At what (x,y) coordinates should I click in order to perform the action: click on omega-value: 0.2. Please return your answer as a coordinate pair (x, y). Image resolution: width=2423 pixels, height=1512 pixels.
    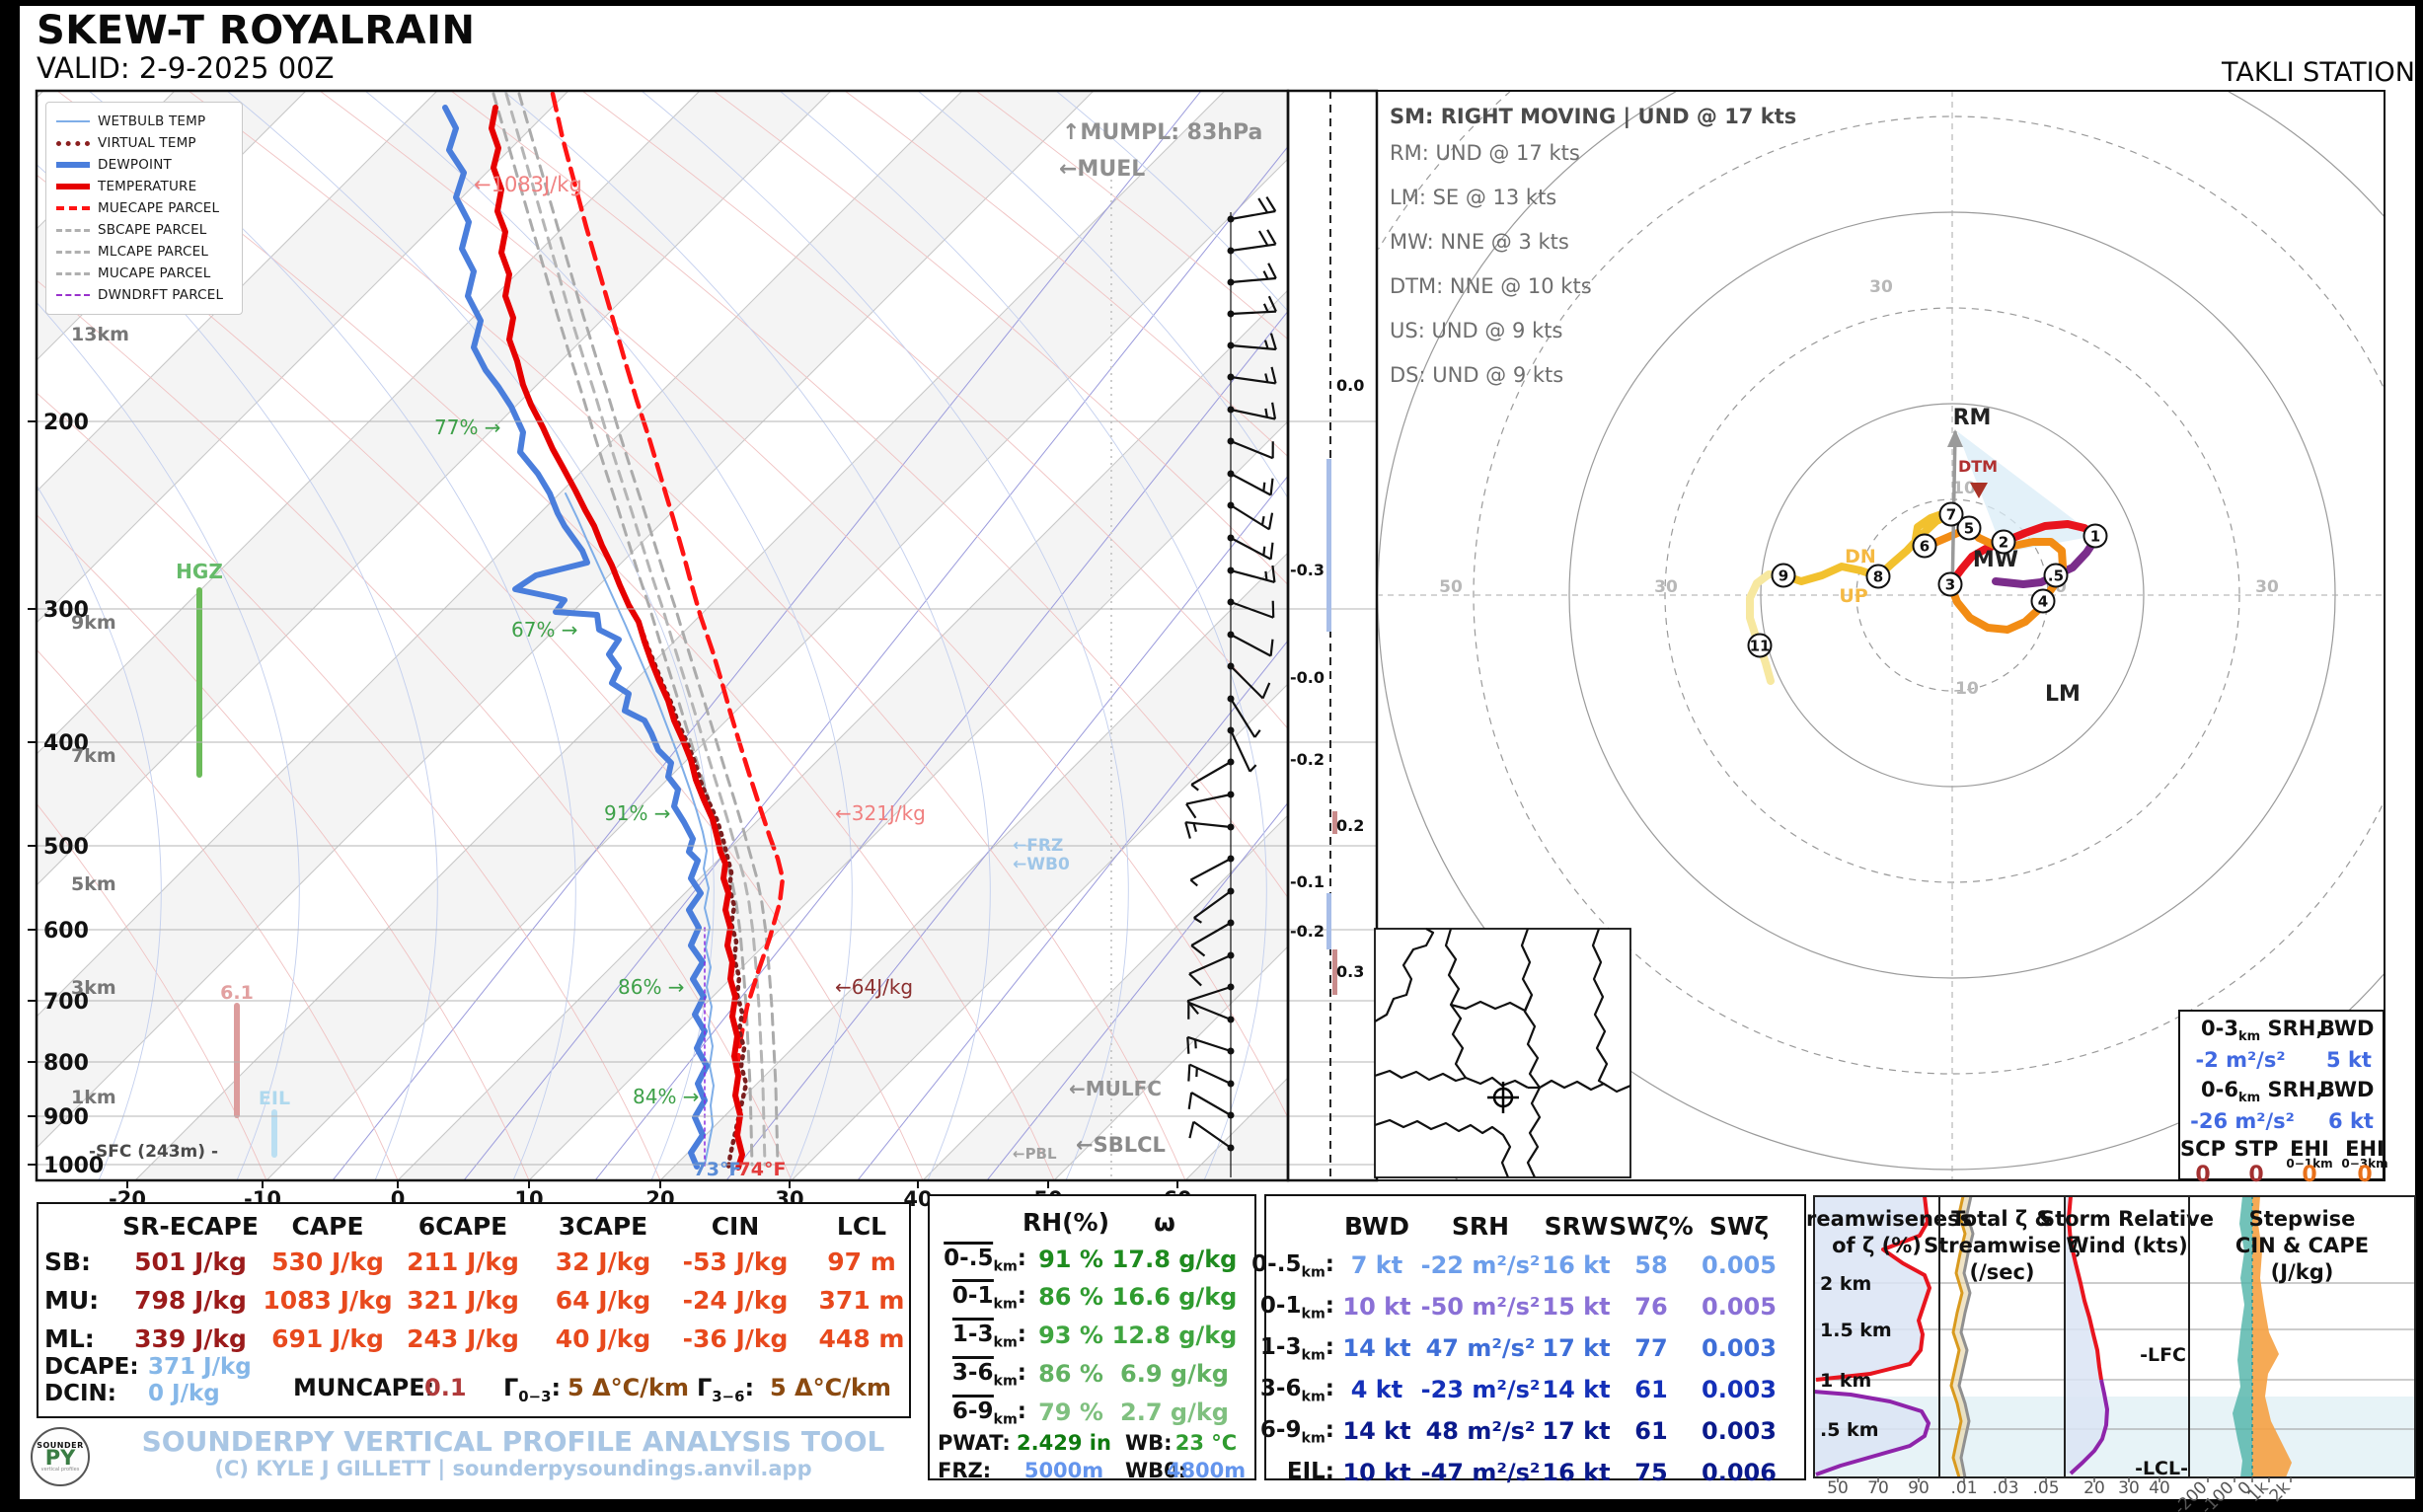
    Looking at the image, I should click on (1350, 826).